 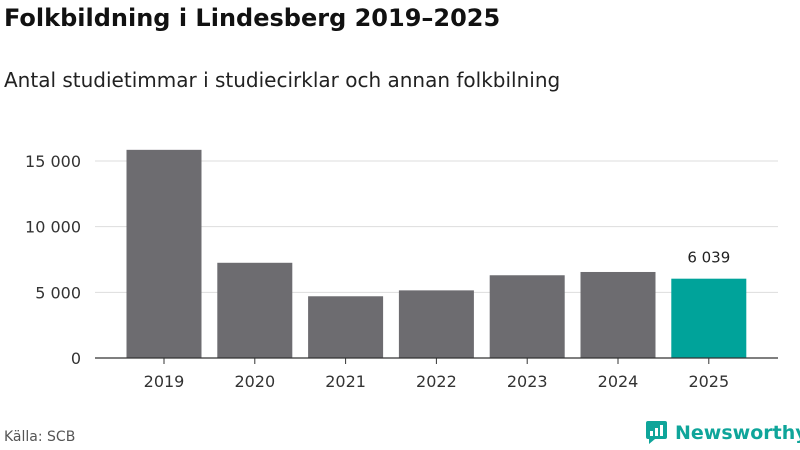 I want to click on x-tick-label: 2023, so click(x=527, y=381).